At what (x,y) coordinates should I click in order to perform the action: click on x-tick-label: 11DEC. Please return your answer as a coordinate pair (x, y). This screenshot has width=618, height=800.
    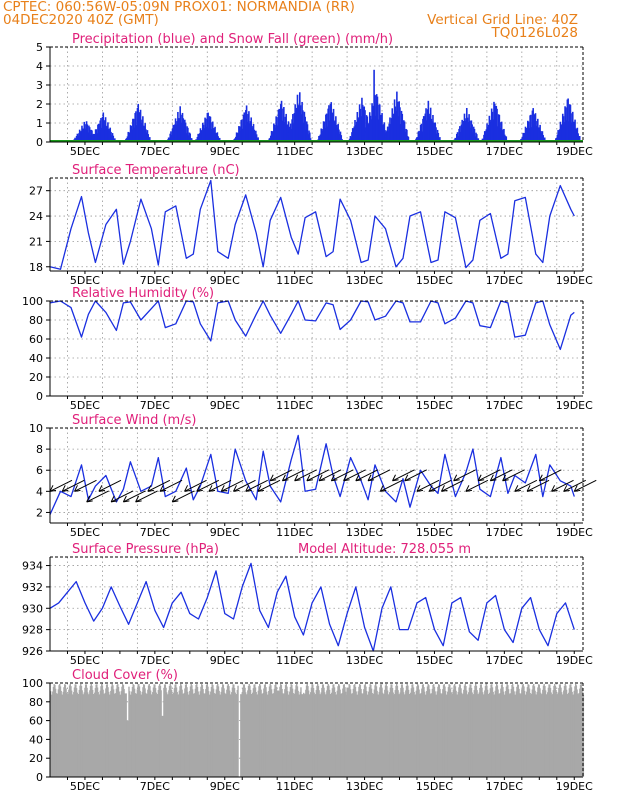
    Looking at the image, I should click on (294, 405).